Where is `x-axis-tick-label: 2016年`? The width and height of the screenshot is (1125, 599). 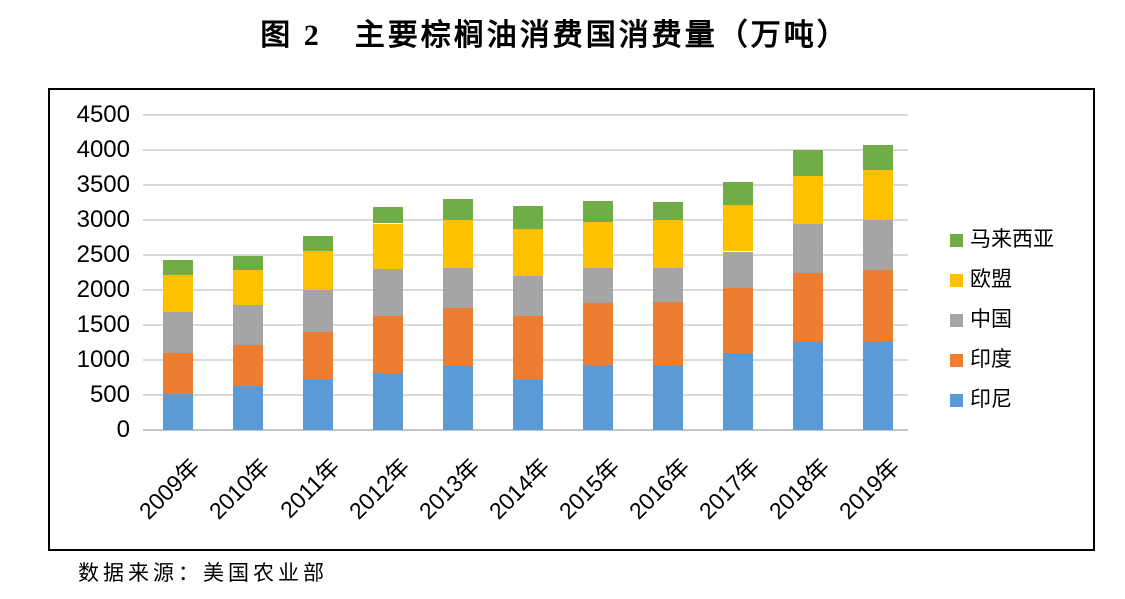
x-axis-tick-label: 2016年 is located at coordinates (659, 489).